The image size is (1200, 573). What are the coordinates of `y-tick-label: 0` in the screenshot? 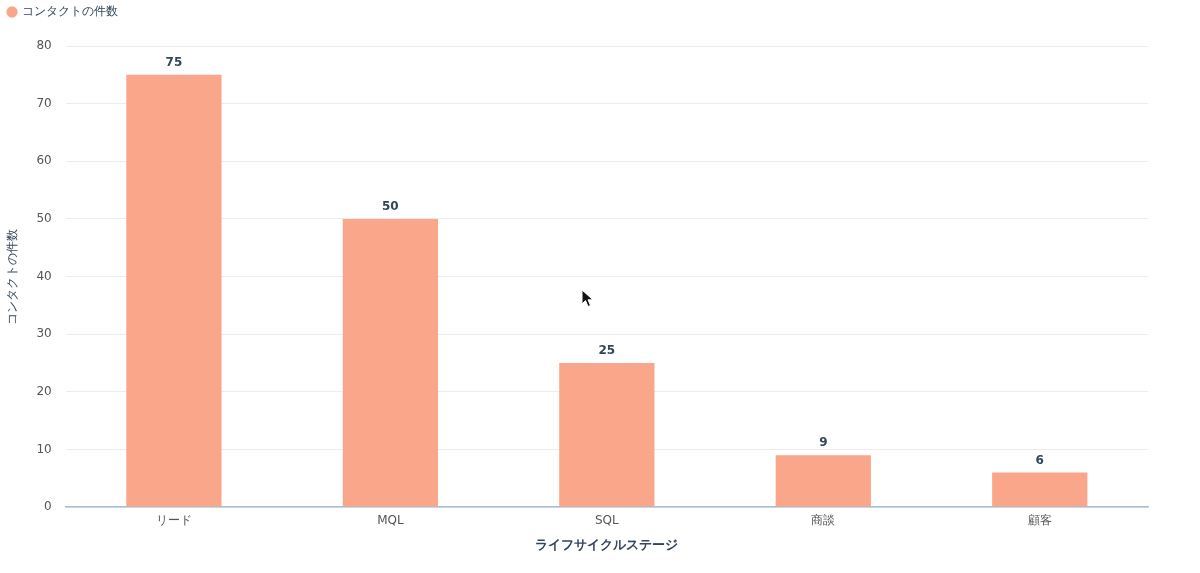 It's located at (48, 506).